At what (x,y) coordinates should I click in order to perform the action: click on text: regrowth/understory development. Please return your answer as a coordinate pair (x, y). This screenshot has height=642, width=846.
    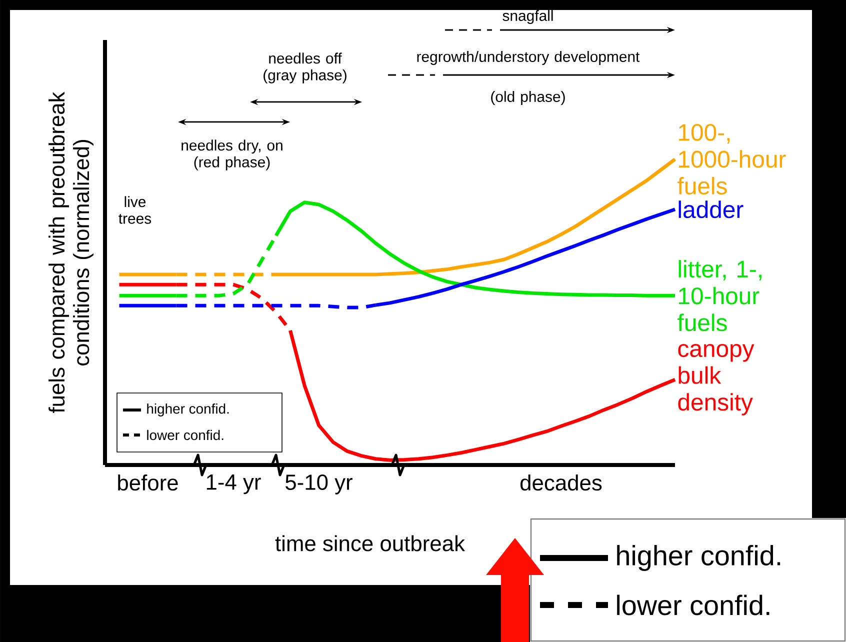
    Looking at the image, I should click on (528, 58).